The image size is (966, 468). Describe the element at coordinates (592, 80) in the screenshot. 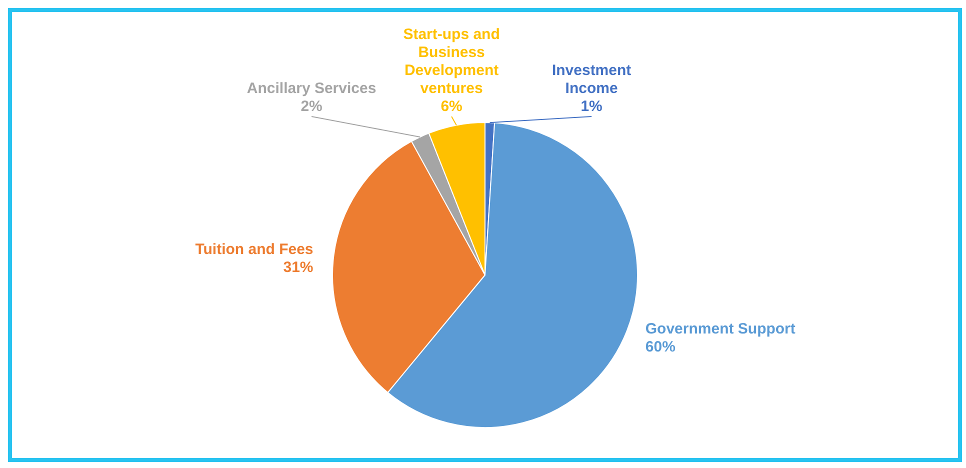

I see `slice-label: Investment Income` at that location.